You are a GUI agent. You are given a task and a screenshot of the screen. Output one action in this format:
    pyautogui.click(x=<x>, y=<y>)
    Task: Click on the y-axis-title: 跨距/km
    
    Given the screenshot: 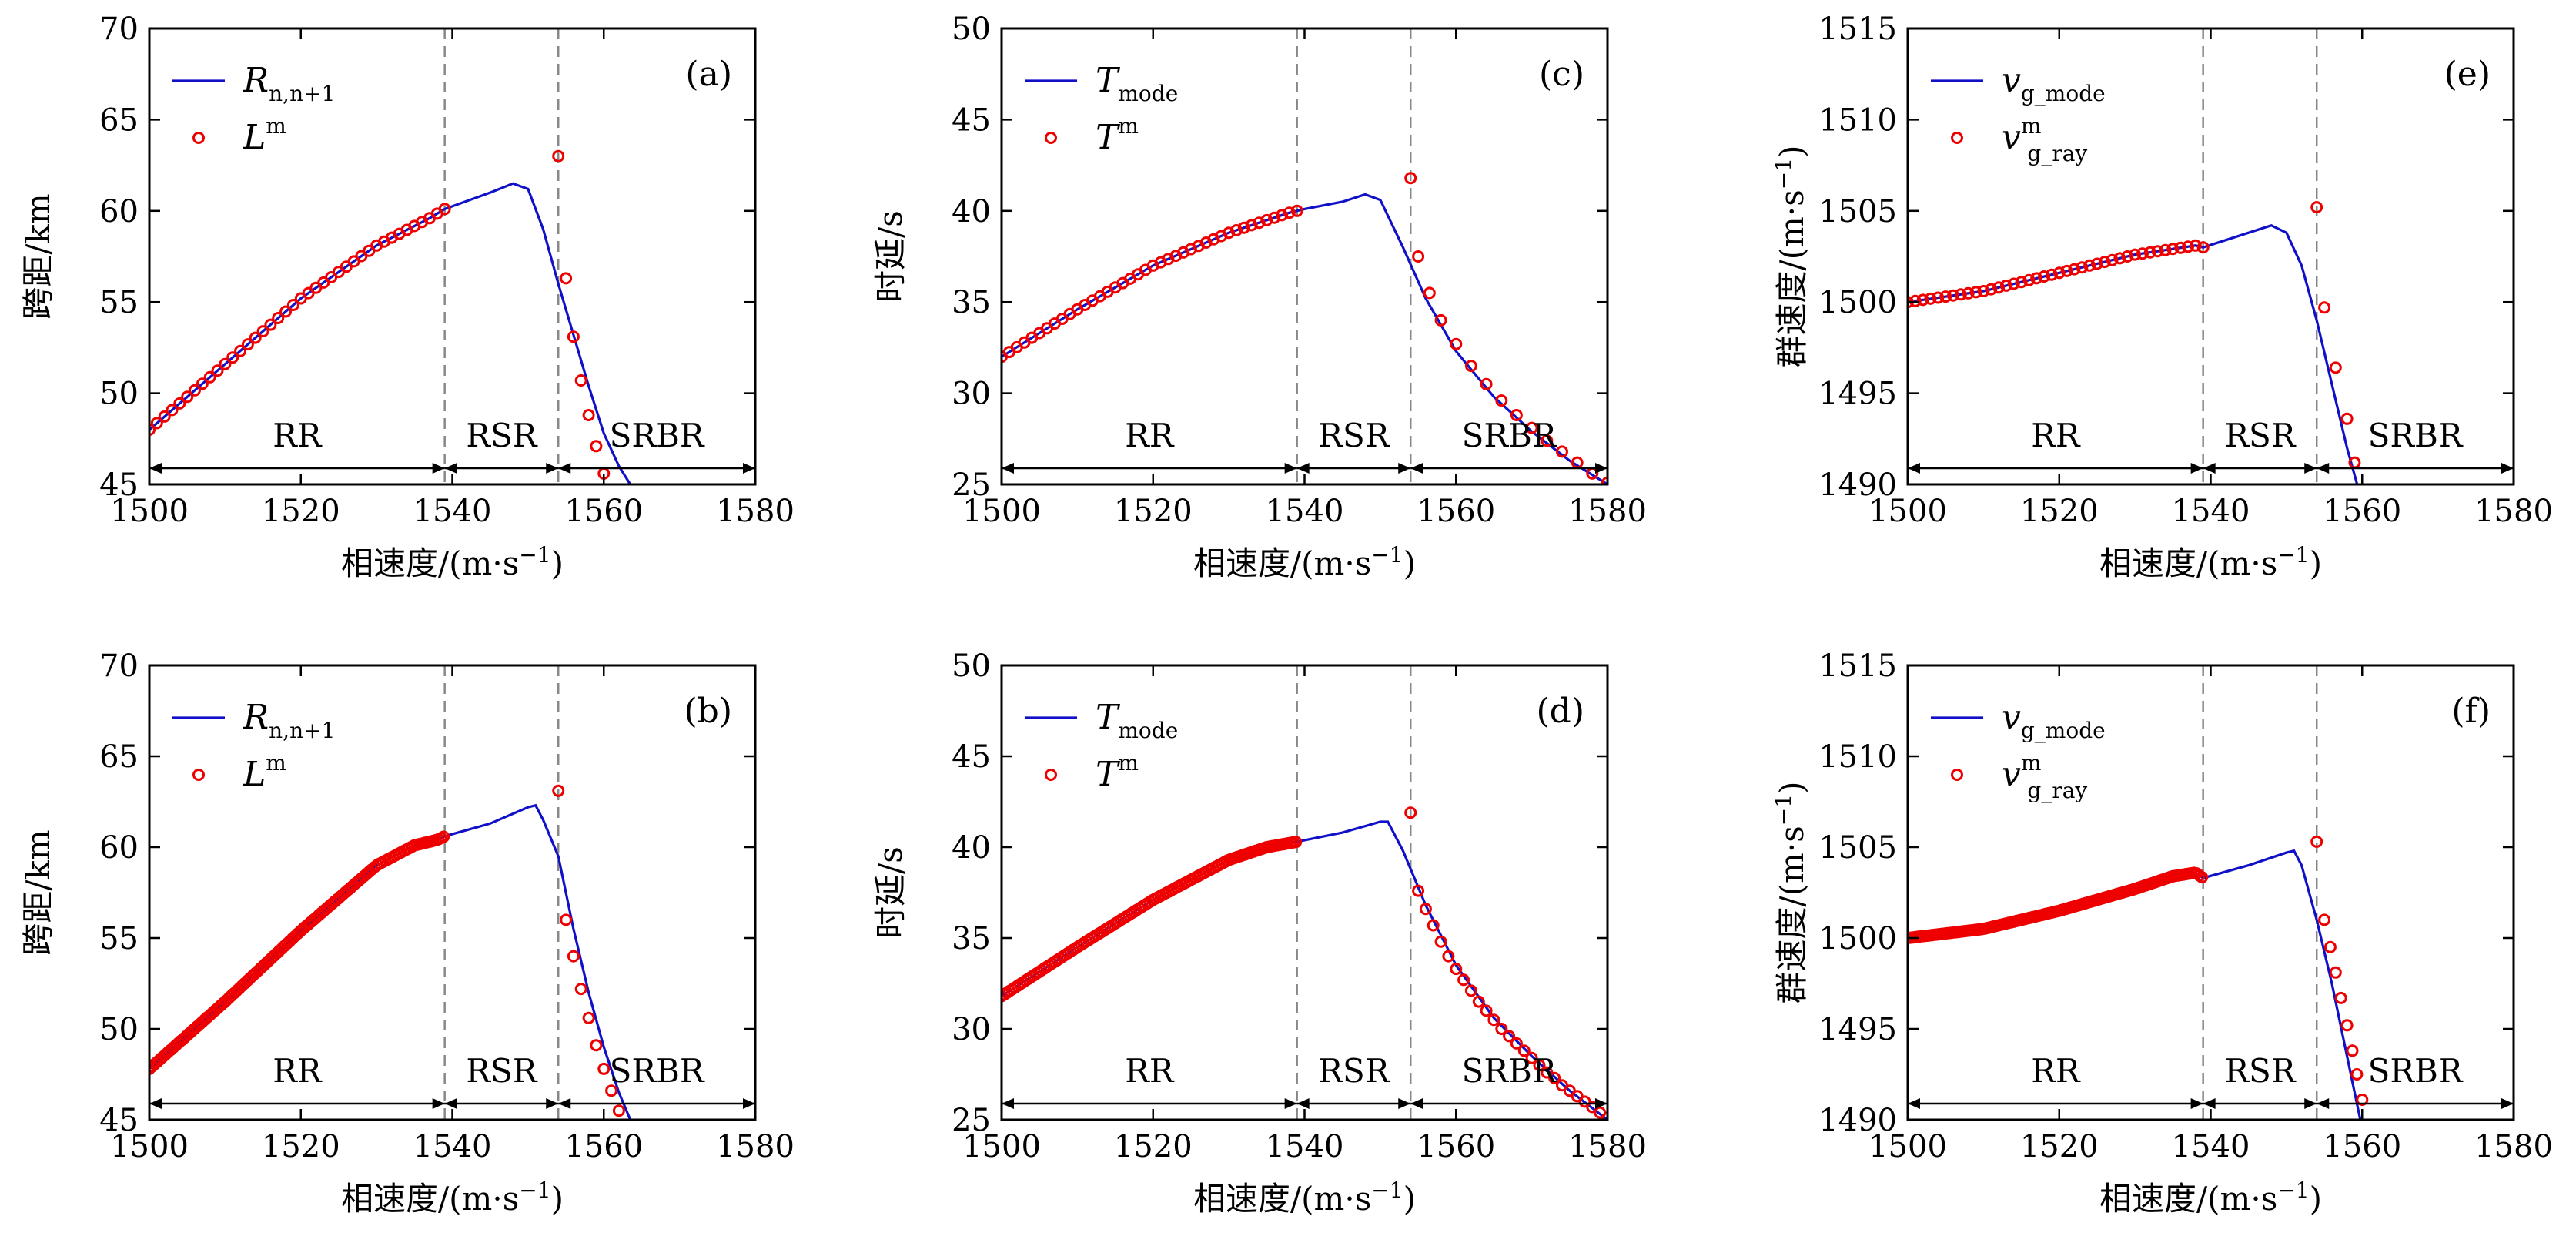 What is the action you would take?
    pyautogui.click(x=38, y=892)
    